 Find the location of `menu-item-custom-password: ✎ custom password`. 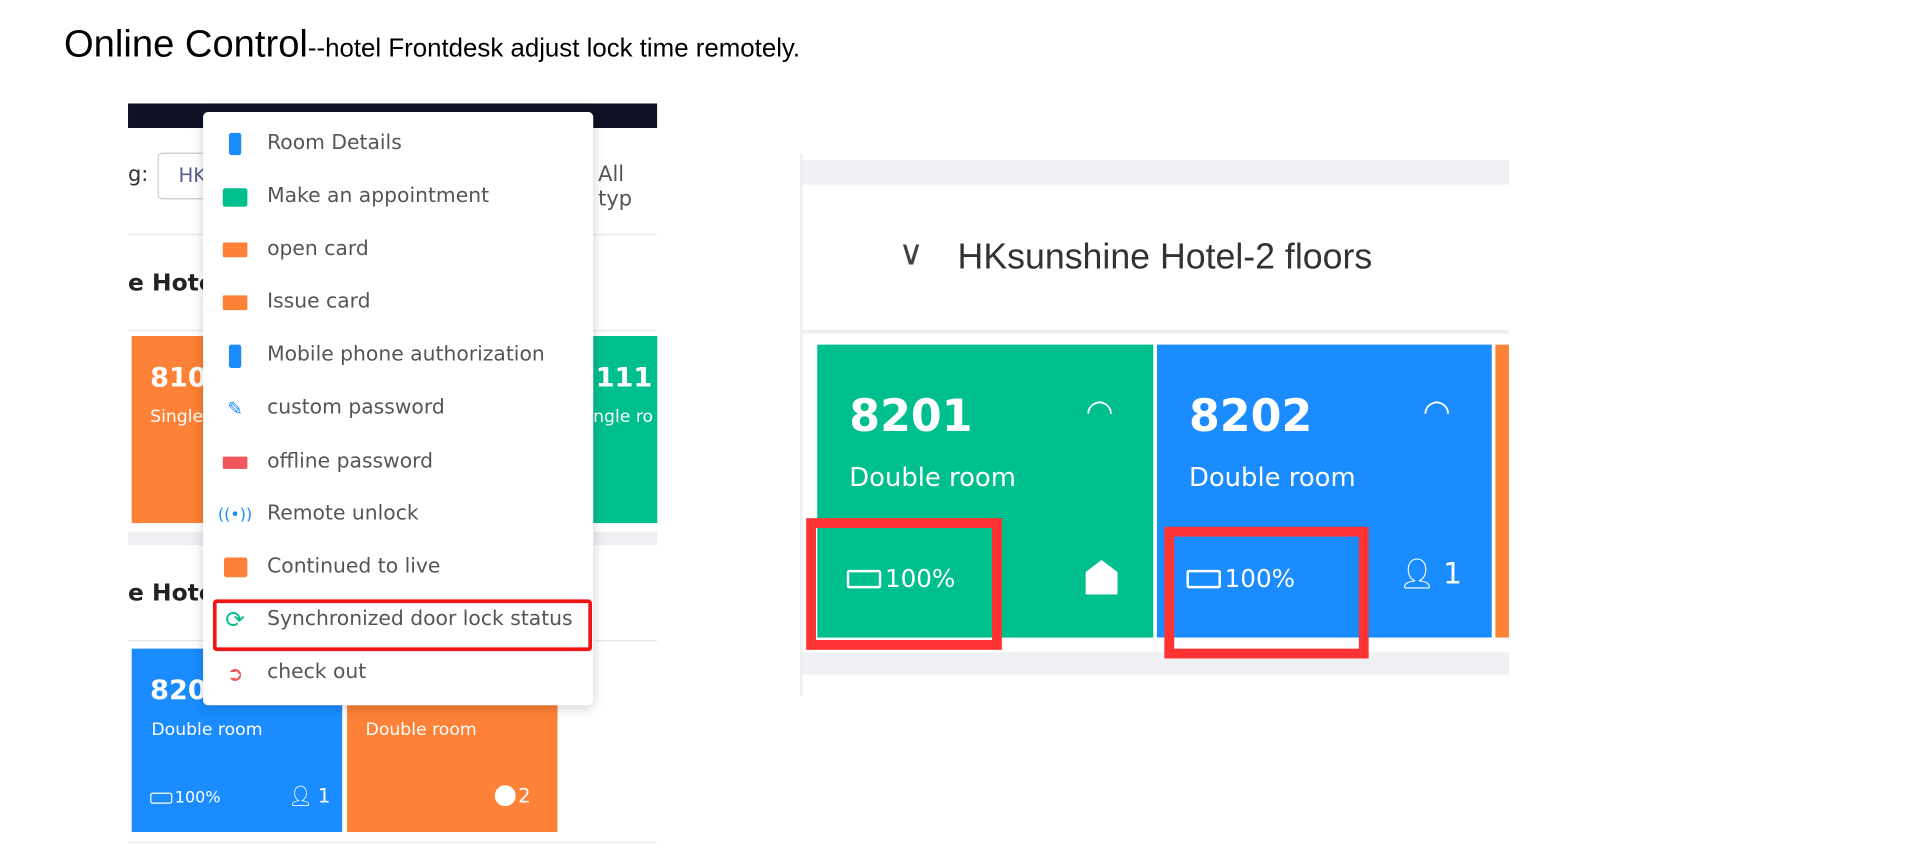

menu-item-custom-password: ✎ custom password is located at coordinates (398, 408).